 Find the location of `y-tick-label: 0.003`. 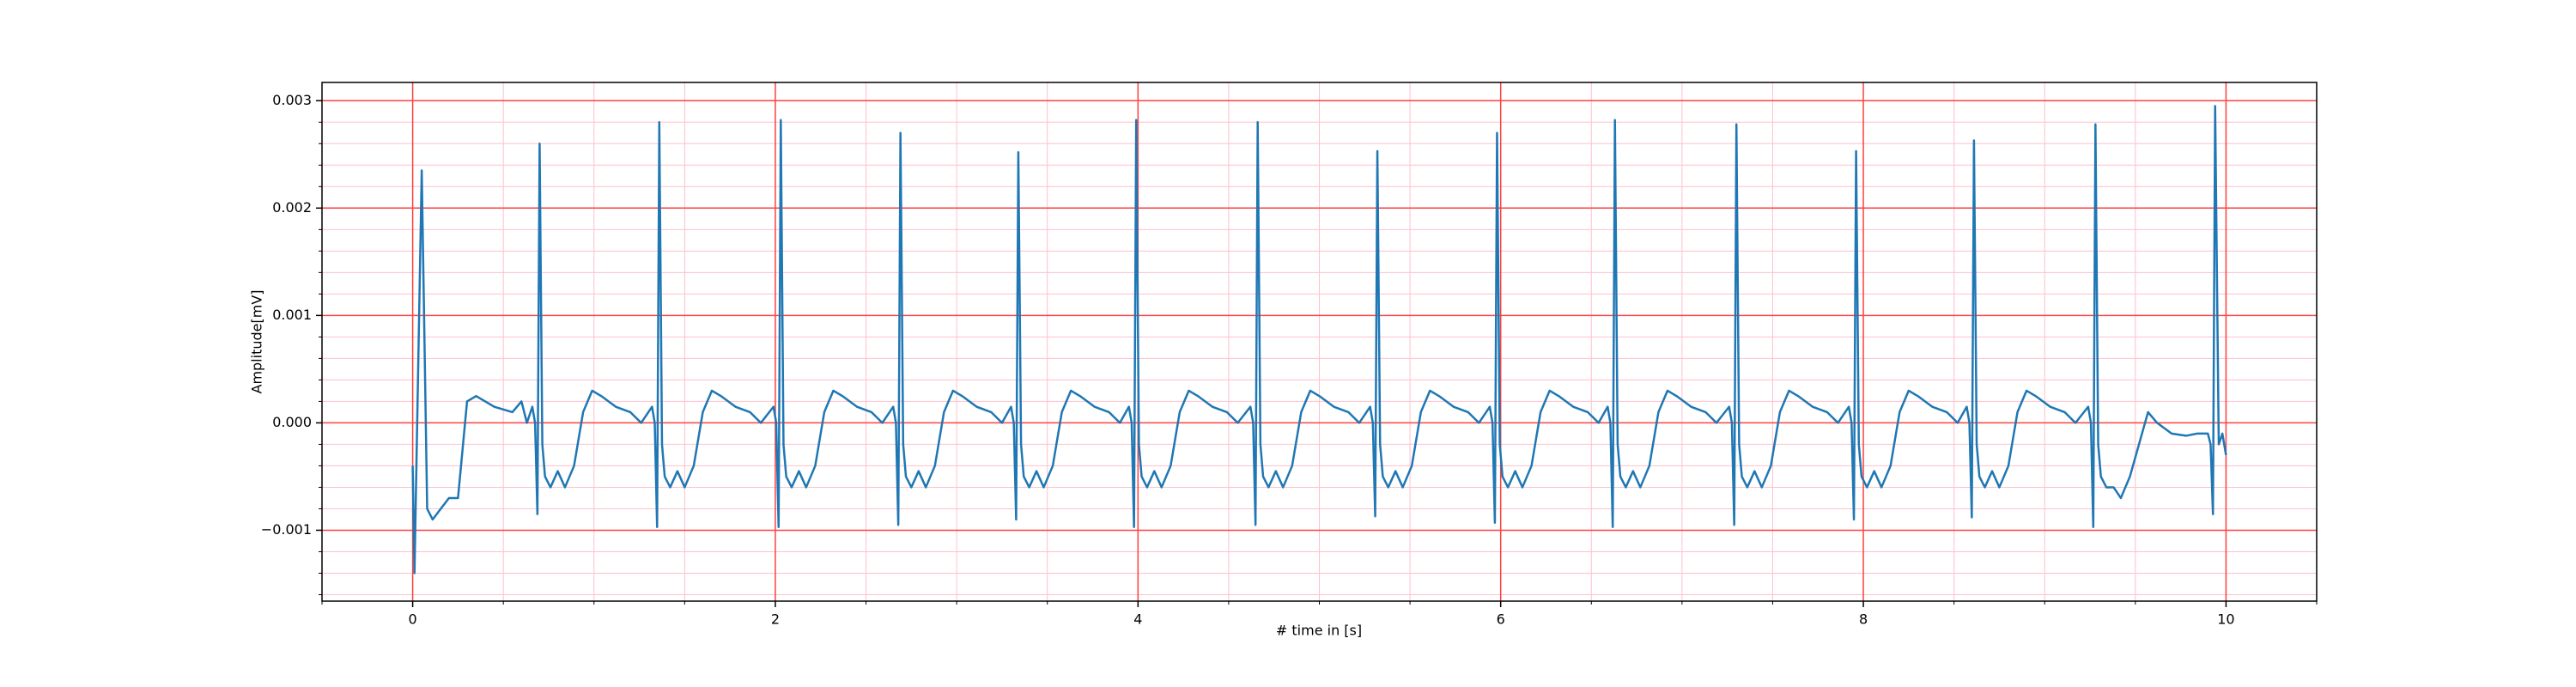

y-tick-label: 0.003 is located at coordinates (292, 100).